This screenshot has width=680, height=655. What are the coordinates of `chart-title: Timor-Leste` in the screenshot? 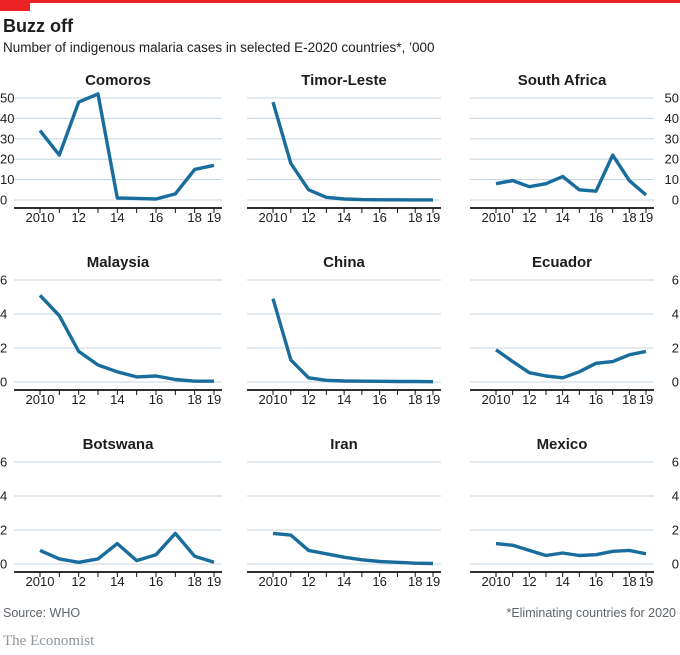 It's located at (344, 80).